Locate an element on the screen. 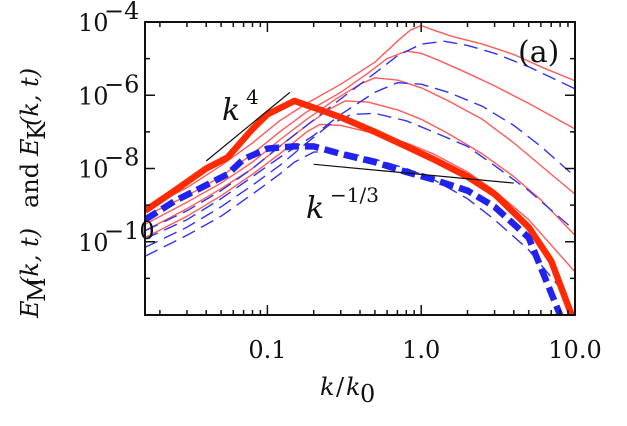 This screenshot has width=627, height=426. y-axis-sub-K: K is located at coordinates (37, 130).